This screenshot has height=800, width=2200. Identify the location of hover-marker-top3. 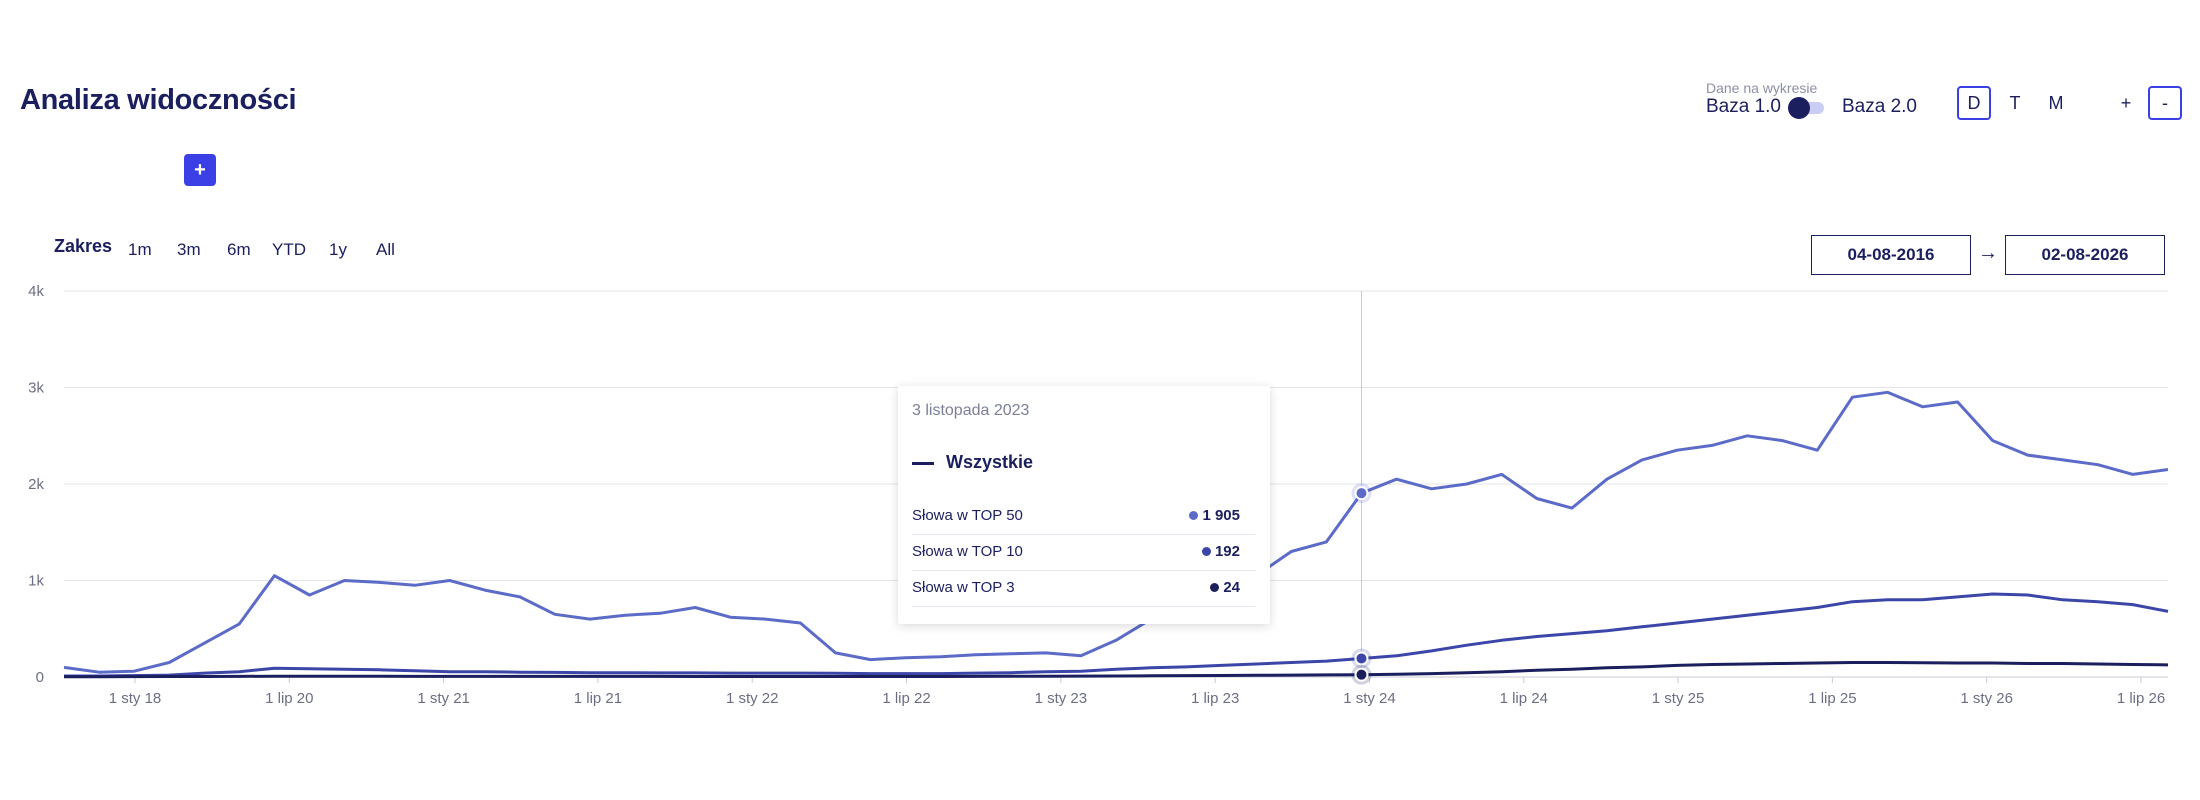
(1361, 674).